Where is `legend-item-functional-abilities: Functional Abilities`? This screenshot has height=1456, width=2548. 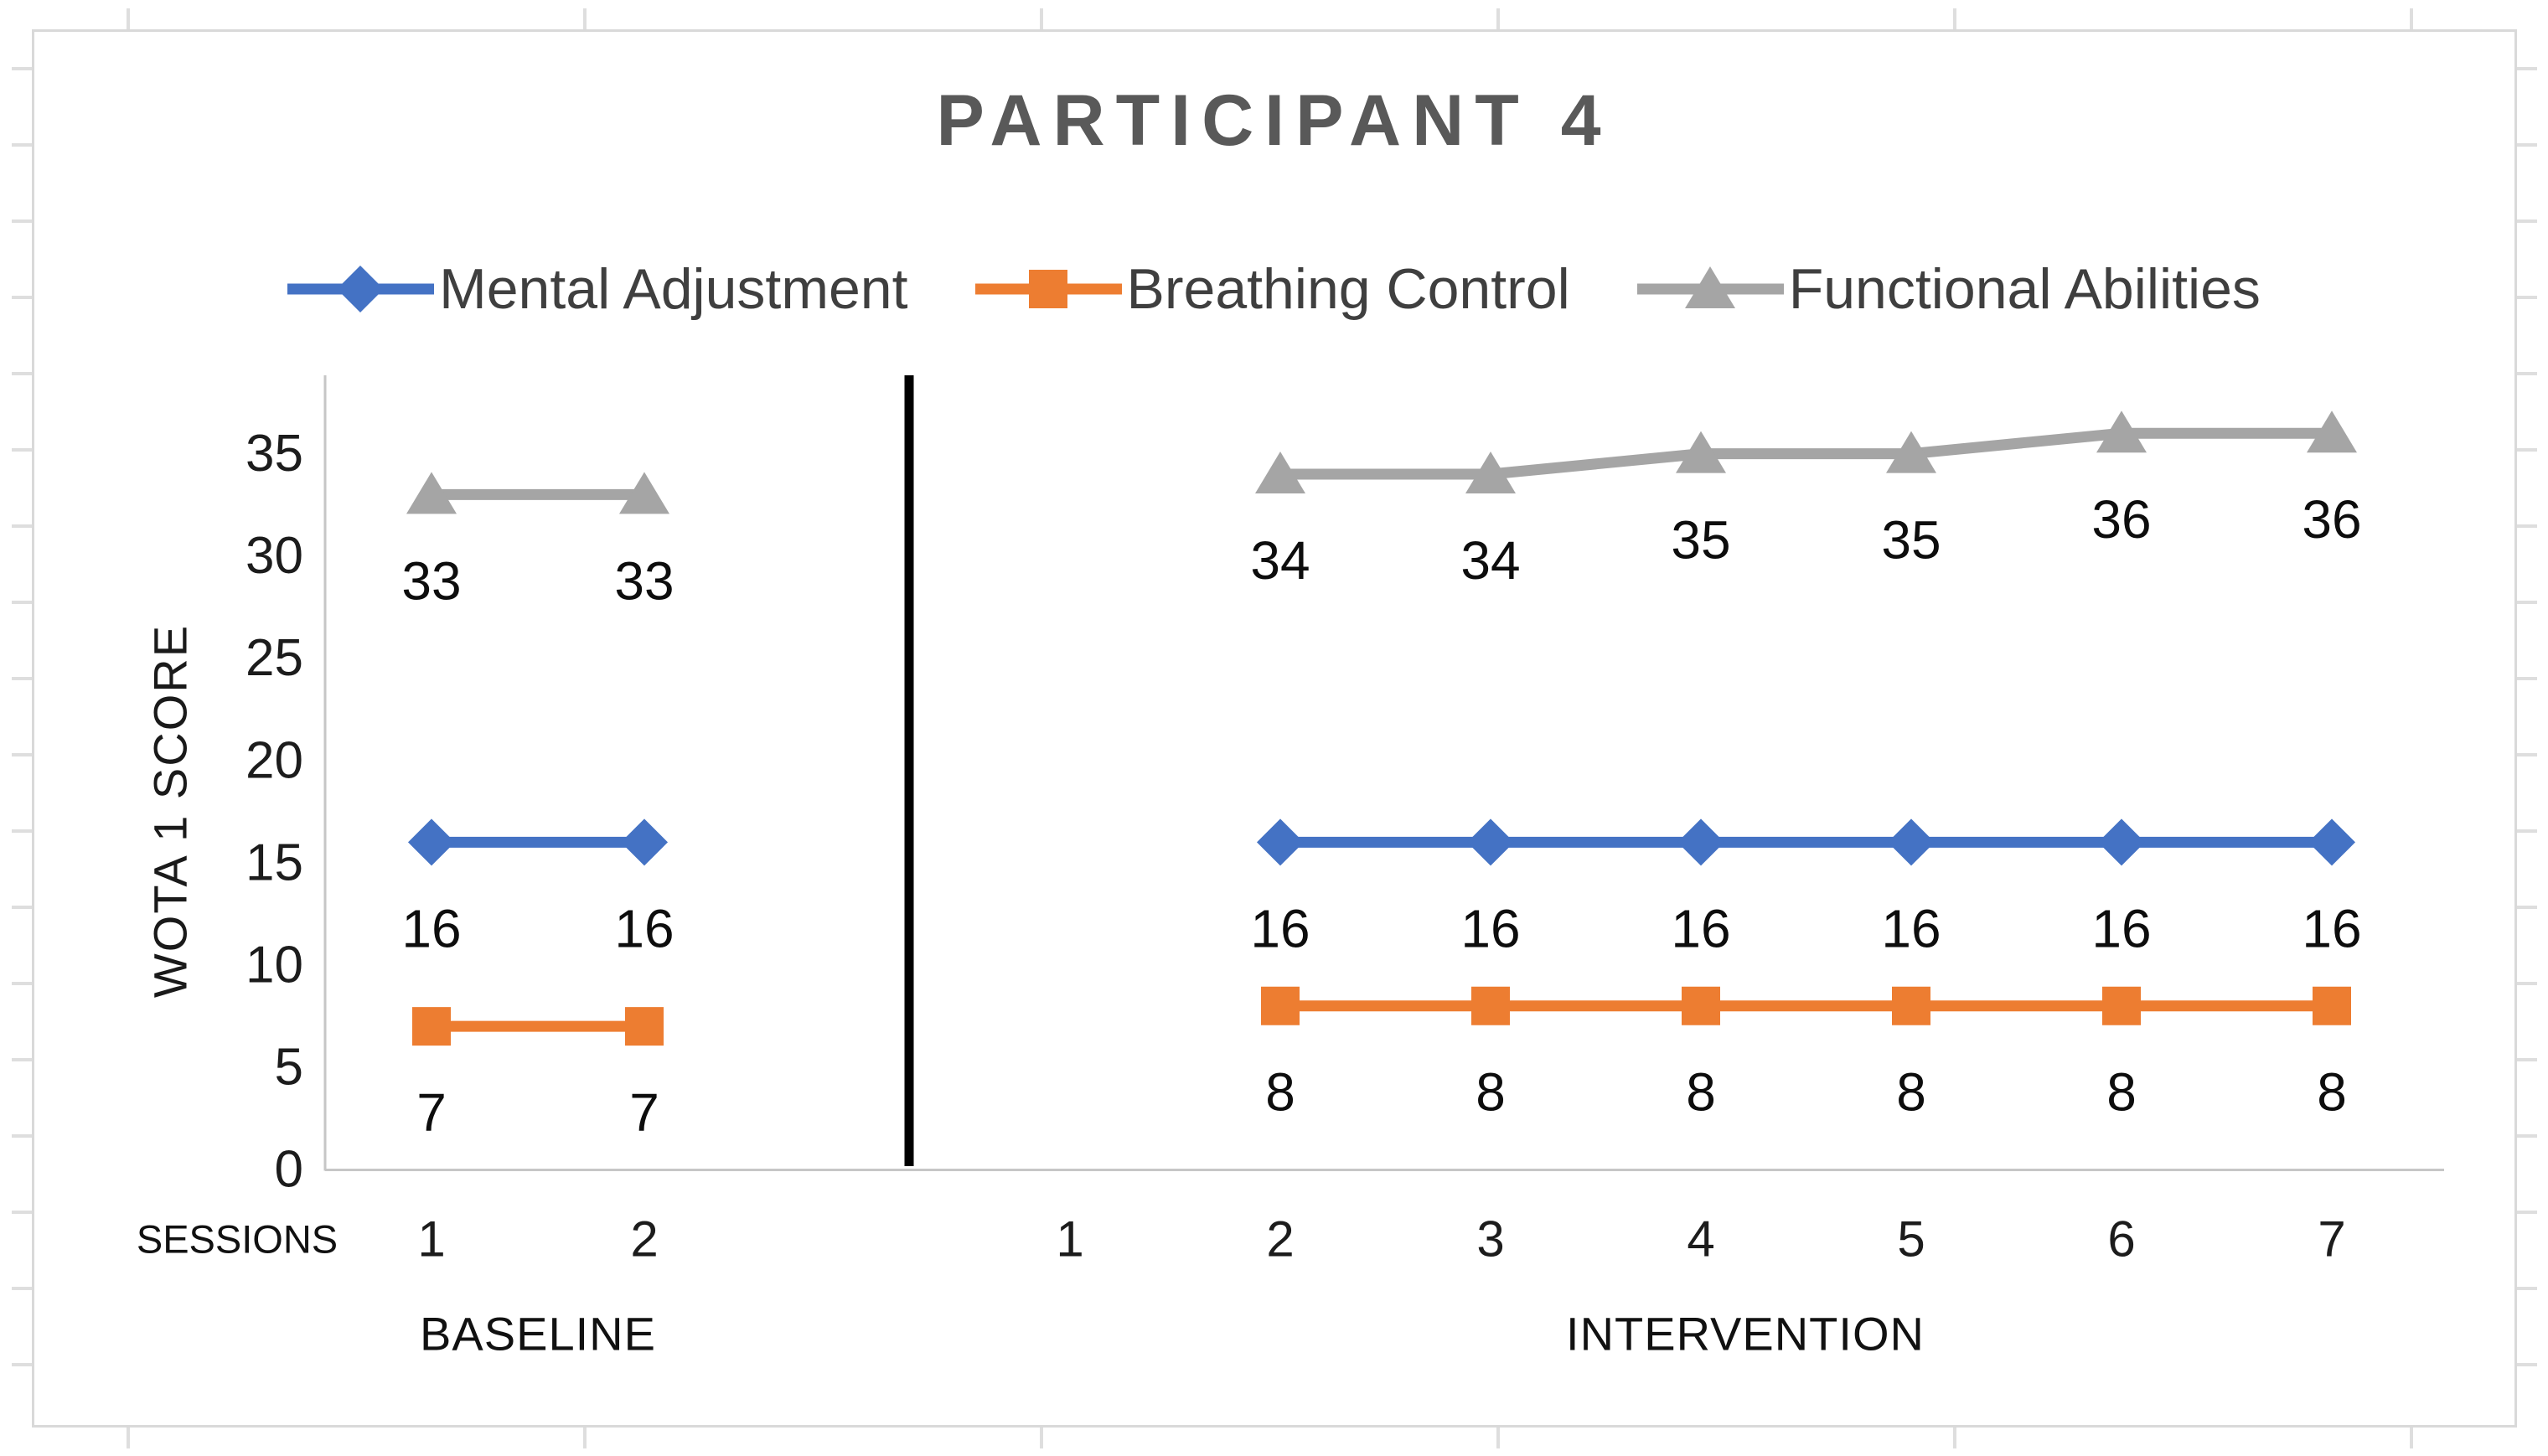
legend-item-functional-abilities: Functional Abilities is located at coordinates (1949, 289).